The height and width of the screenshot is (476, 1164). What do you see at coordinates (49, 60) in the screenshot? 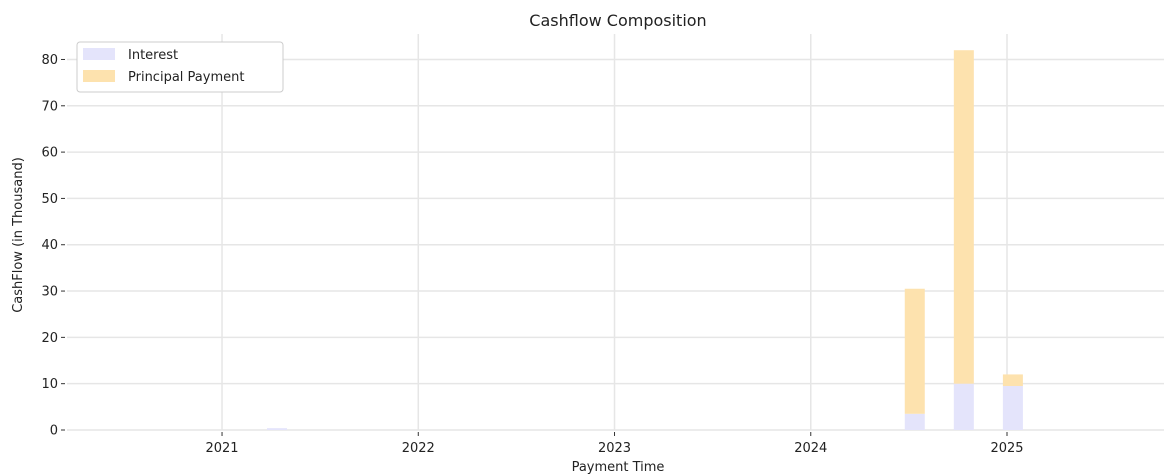
I see `y-tick-label: 80` at bounding box center [49, 60].